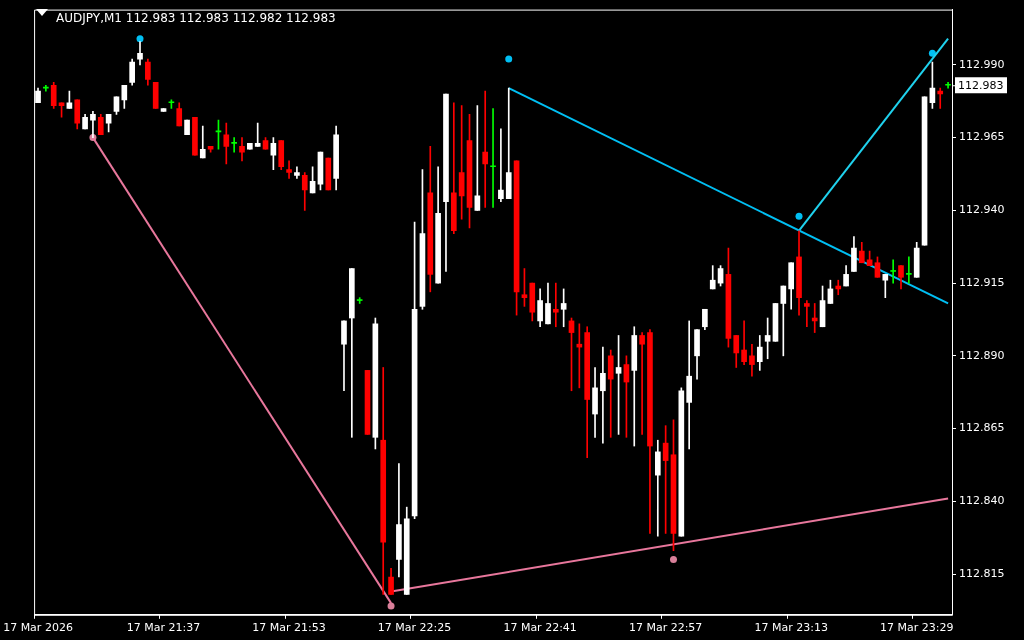  I want to click on chart-title: AUDJPY,M1 112.983 112.983 112.982 112.983, so click(196, 17).